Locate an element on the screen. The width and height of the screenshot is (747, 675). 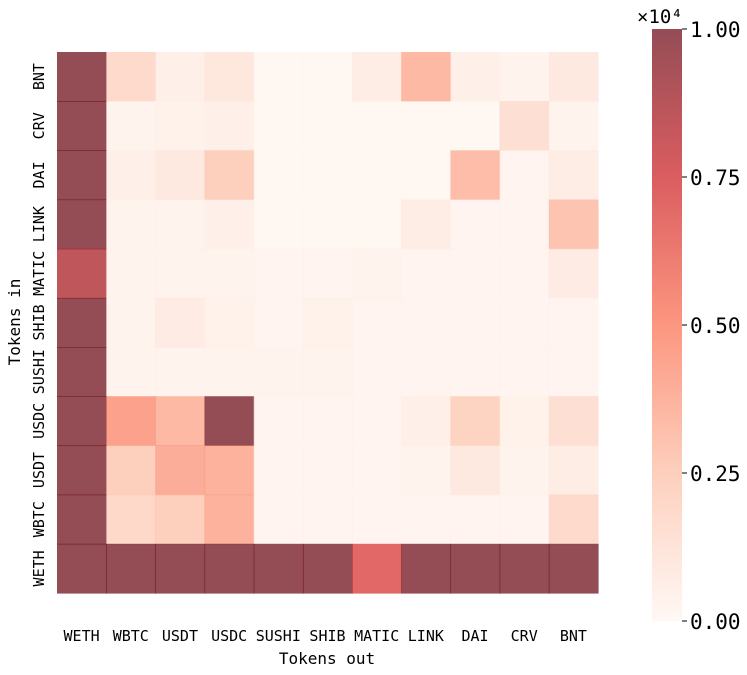
heatmap-cell-weth-dai is located at coordinates (475, 568).